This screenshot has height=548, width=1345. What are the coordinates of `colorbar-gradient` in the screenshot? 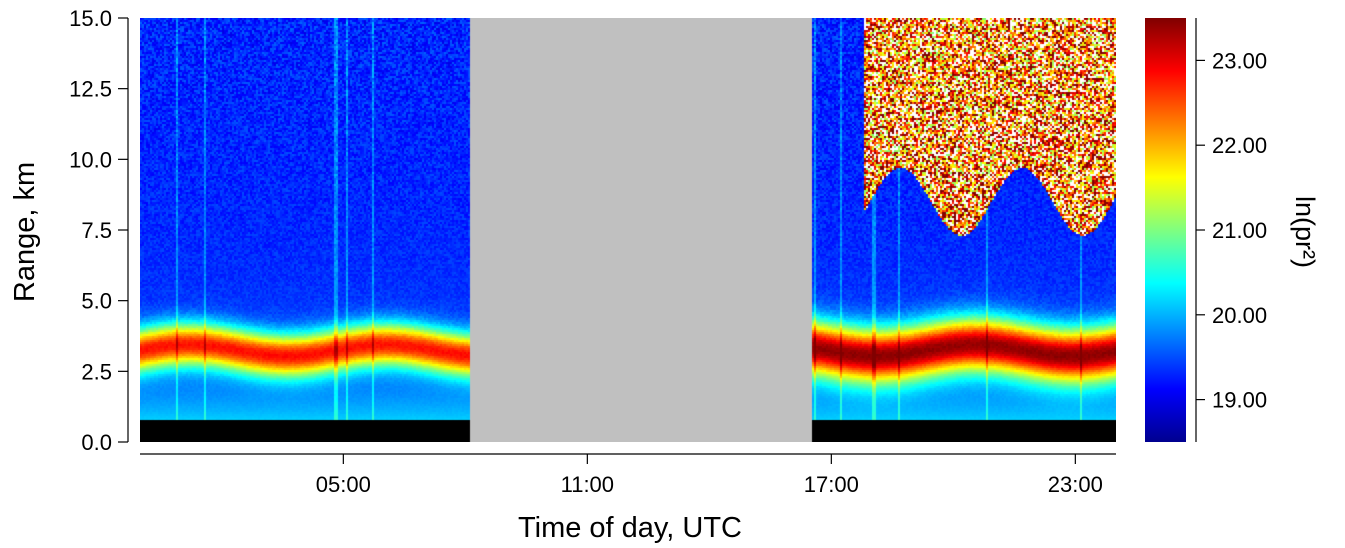 It's located at (1165, 230).